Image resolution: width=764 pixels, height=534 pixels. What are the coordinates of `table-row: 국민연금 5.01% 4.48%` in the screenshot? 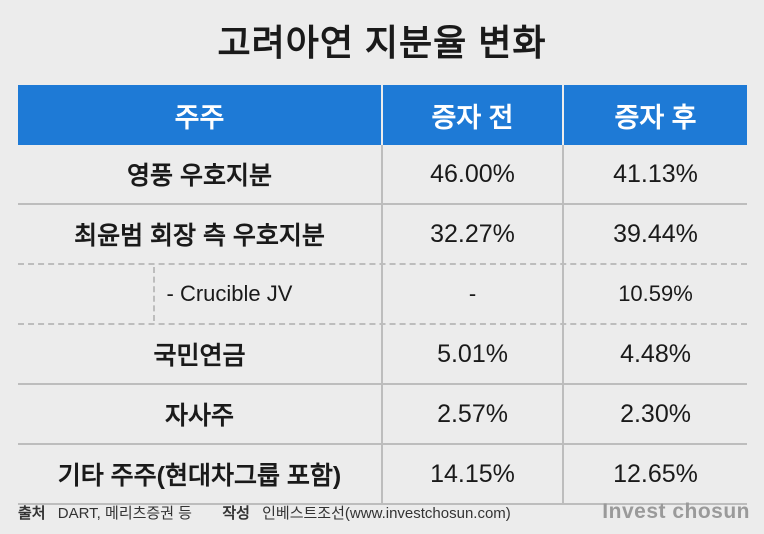 It's located at (382, 355).